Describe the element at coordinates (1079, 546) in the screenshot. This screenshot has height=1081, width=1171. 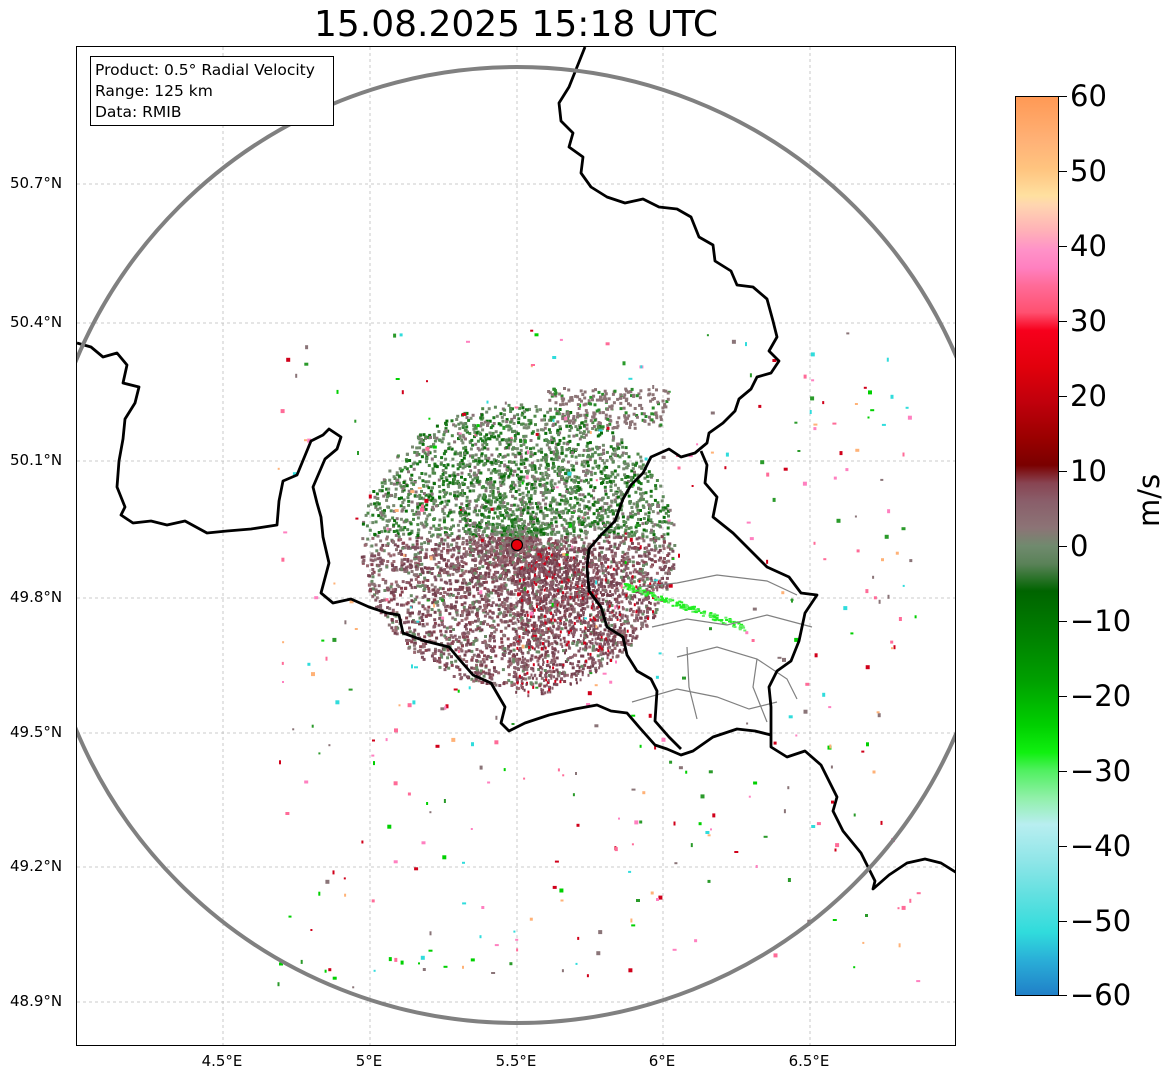
I see `colorbar-label: 0` at that location.